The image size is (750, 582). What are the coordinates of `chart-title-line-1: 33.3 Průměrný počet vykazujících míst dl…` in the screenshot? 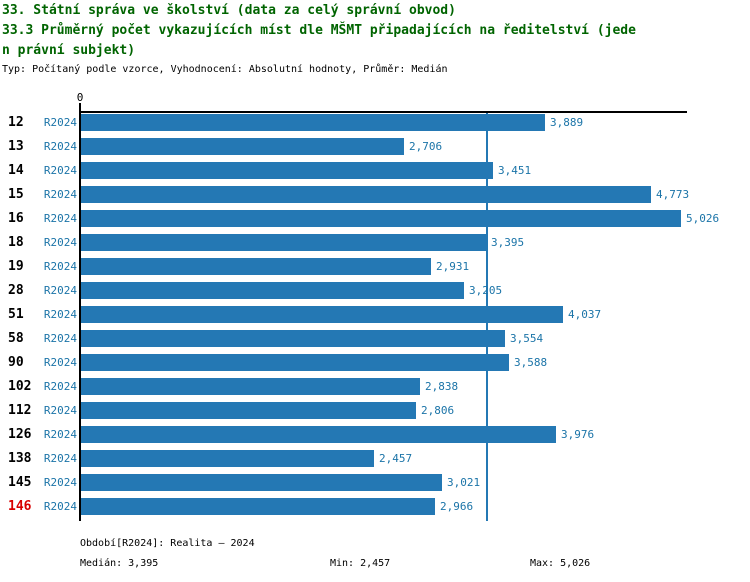 It's located at (319, 30).